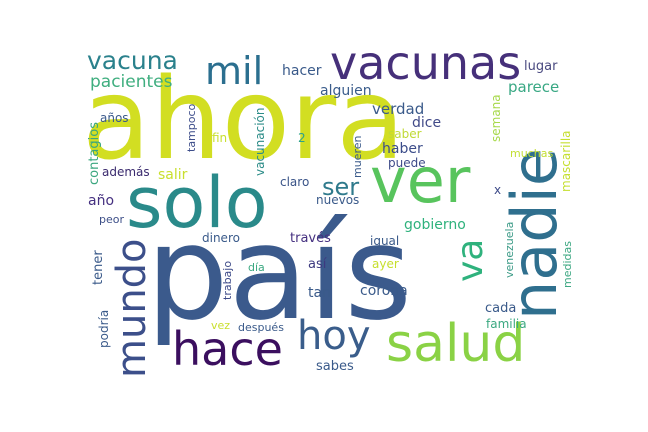 The height and width of the screenshot is (432, 648). I want to click on word-mil: mil, so click(234, 71).